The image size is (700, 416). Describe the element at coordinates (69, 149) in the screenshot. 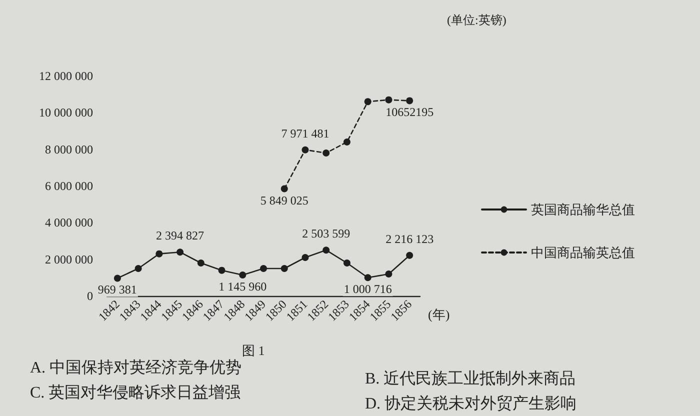

I see `y-tick-label: 8 000 000` at that location.